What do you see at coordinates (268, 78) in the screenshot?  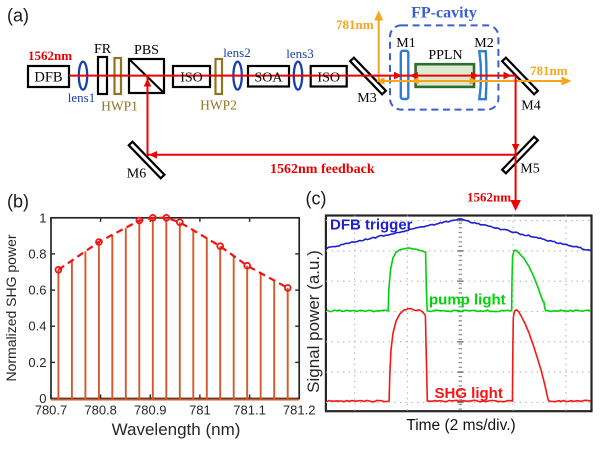 I see `svg-text: SOA` at bounding box center [268, 78].